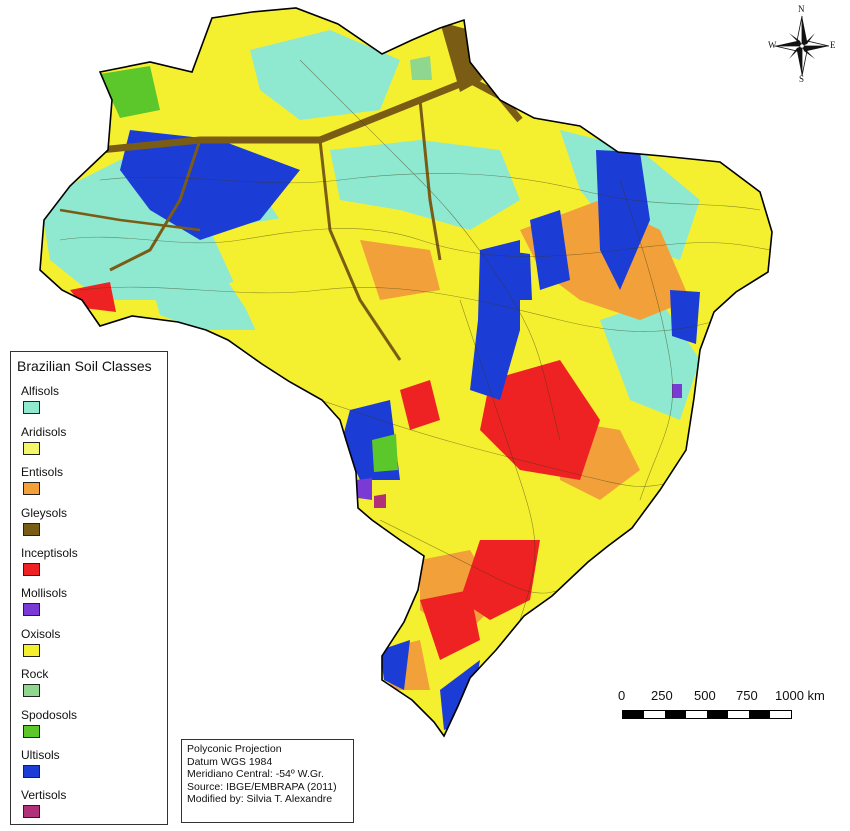 The width and height of the screenshot is (850, 831). What do you see at coordinates (49, 553) in the screenshot?
I see `legend-label: Inceptisols` at bounding box center [49, 553].